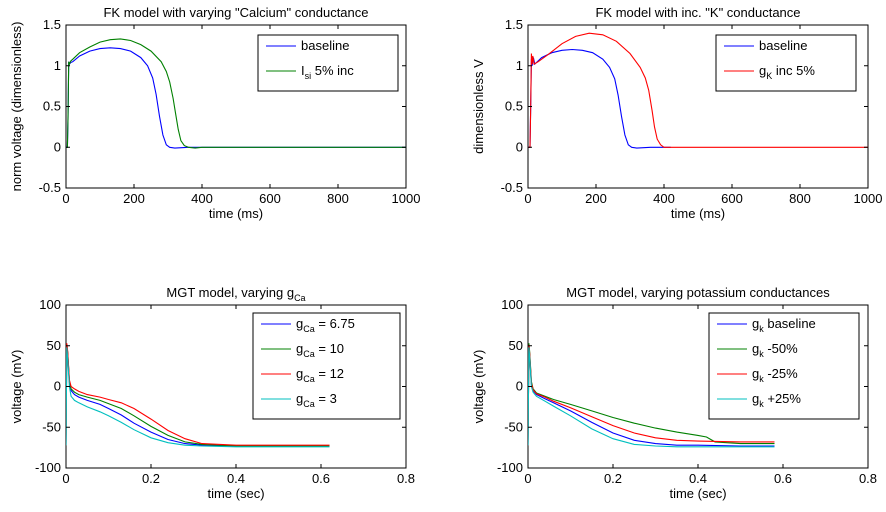 This screenshot has width=886, height=512. What do you see at coordinates (316, 400) in the screenshot?
I see `legend-label: gCa = 3` at bounding box center [316, 400].